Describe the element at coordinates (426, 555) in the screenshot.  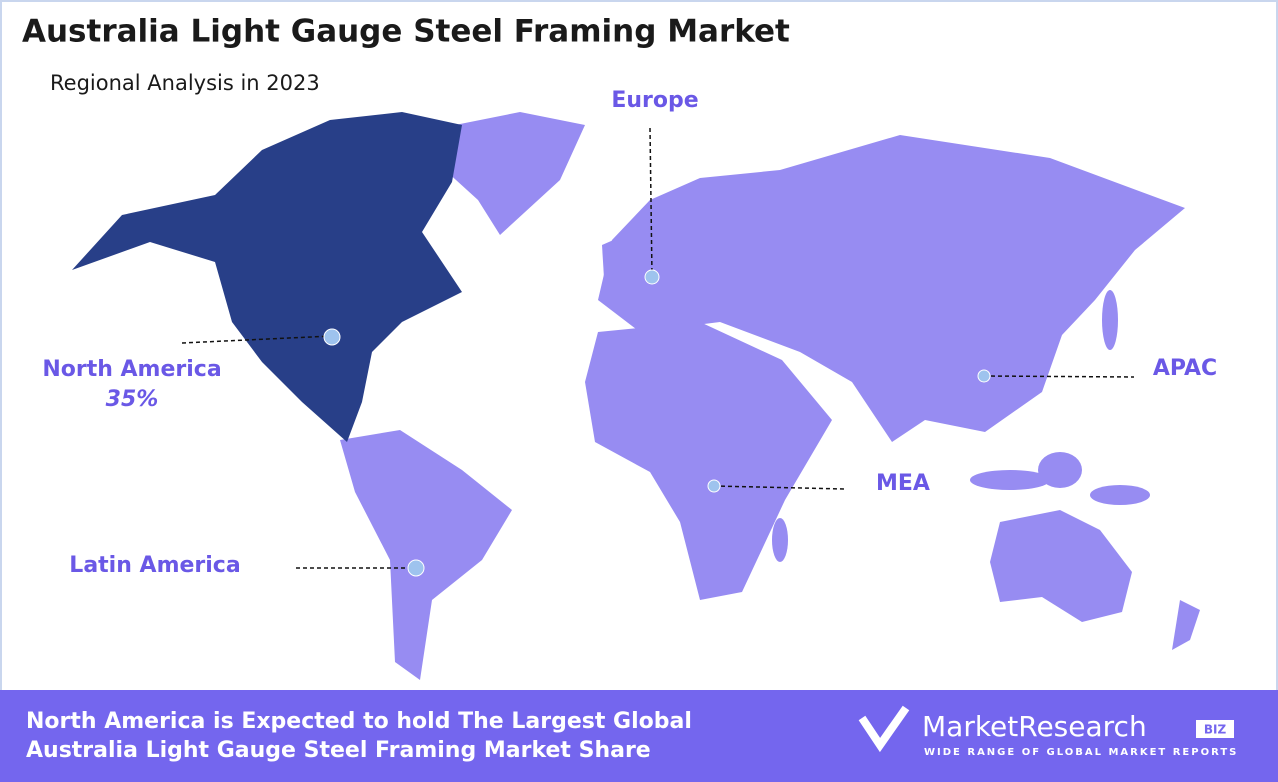
I see `latin-america` at that location.